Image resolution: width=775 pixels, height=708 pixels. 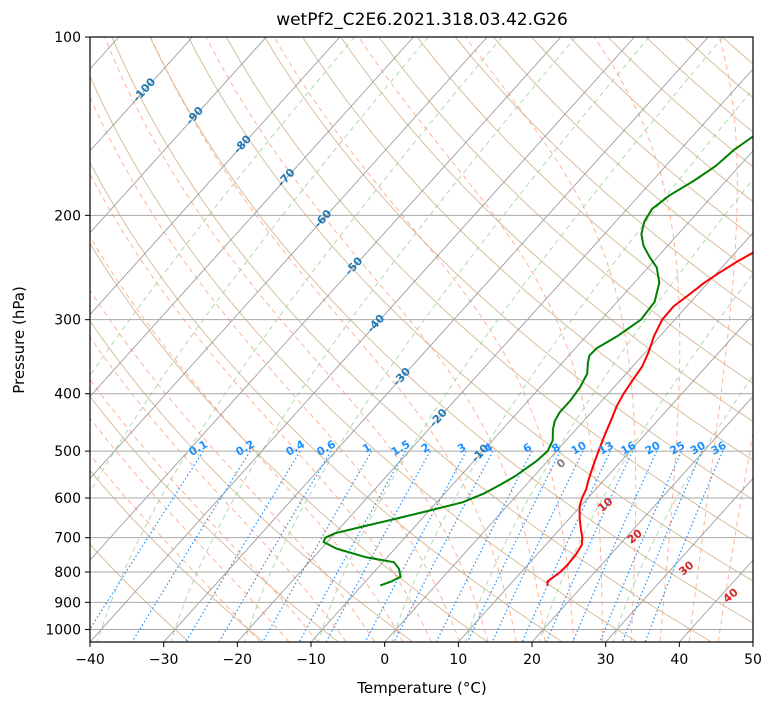 What do you see at coordinates (67, 395) in the screenshot?
I see `y-tick-label: 400` at bounding box center [67, 395].